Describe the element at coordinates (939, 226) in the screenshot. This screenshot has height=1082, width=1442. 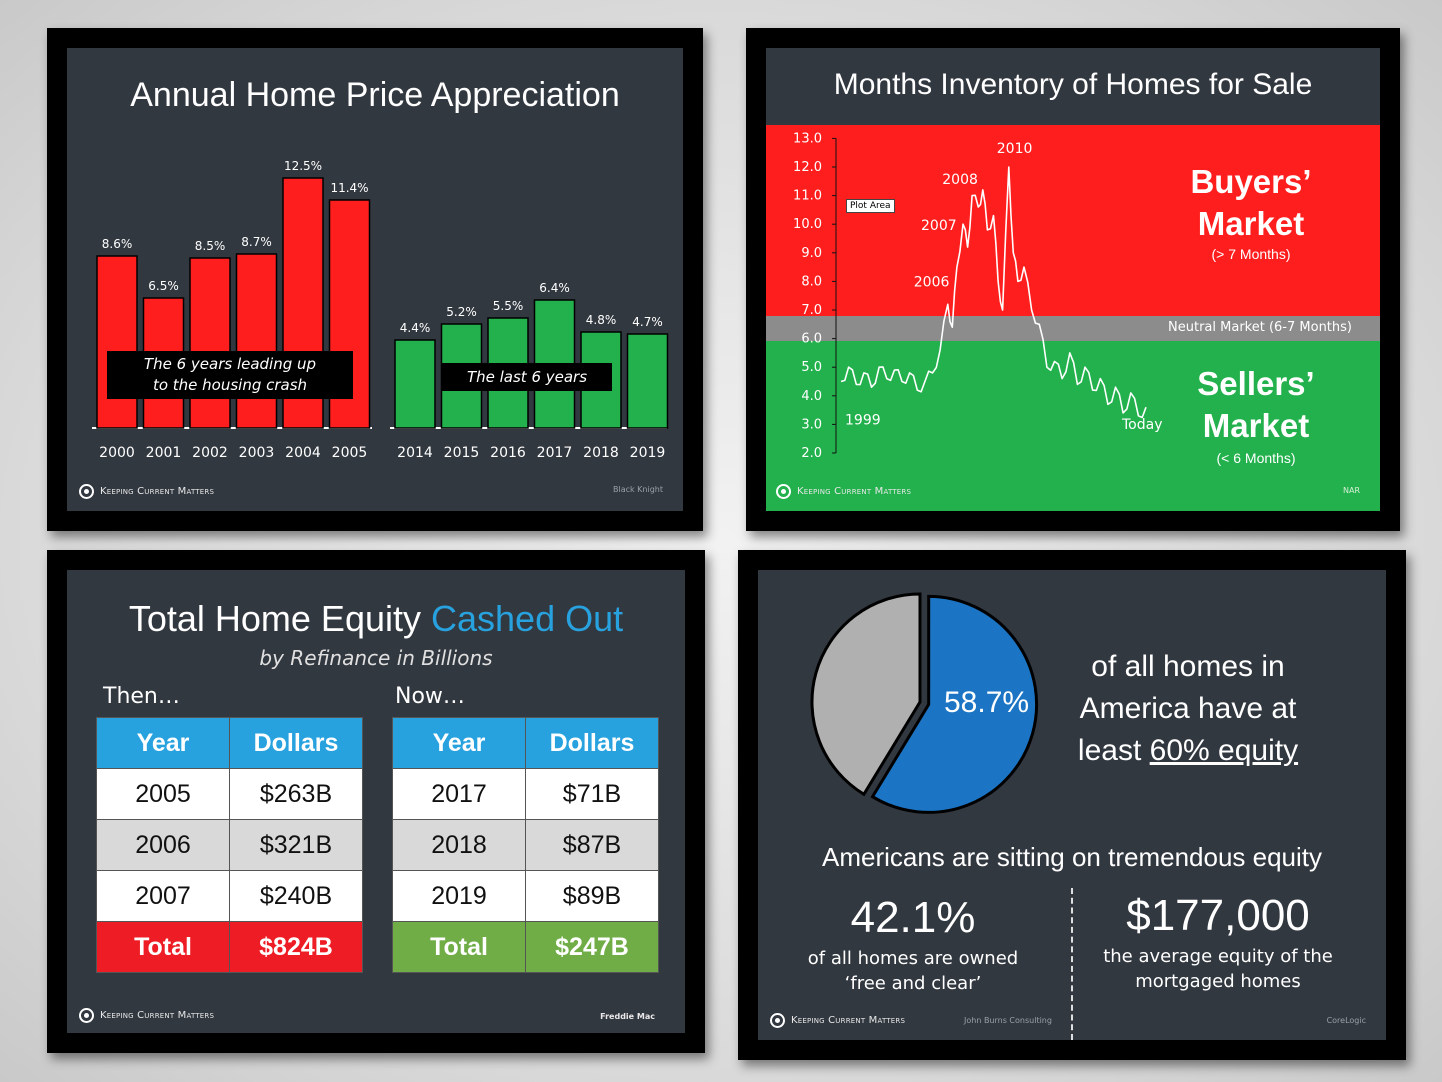
I see `annotation-2007: 2007` at that location.